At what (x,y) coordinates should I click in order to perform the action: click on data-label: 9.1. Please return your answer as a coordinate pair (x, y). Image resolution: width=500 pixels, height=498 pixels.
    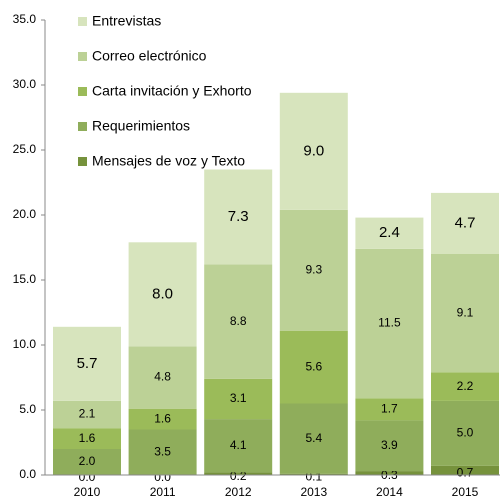
    Looking at the image, I should click on (465, 312).